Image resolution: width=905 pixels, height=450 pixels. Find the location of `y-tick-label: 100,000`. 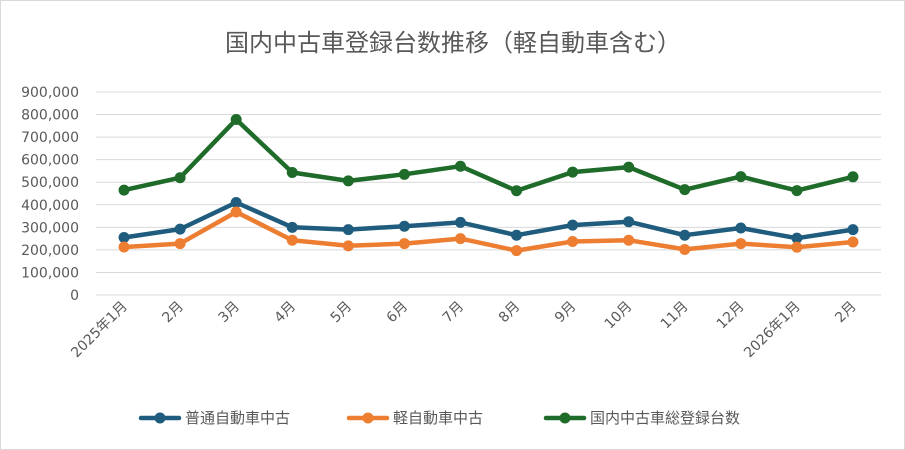

y-tick-label: 100,000 is located at coordinates (50, 273).